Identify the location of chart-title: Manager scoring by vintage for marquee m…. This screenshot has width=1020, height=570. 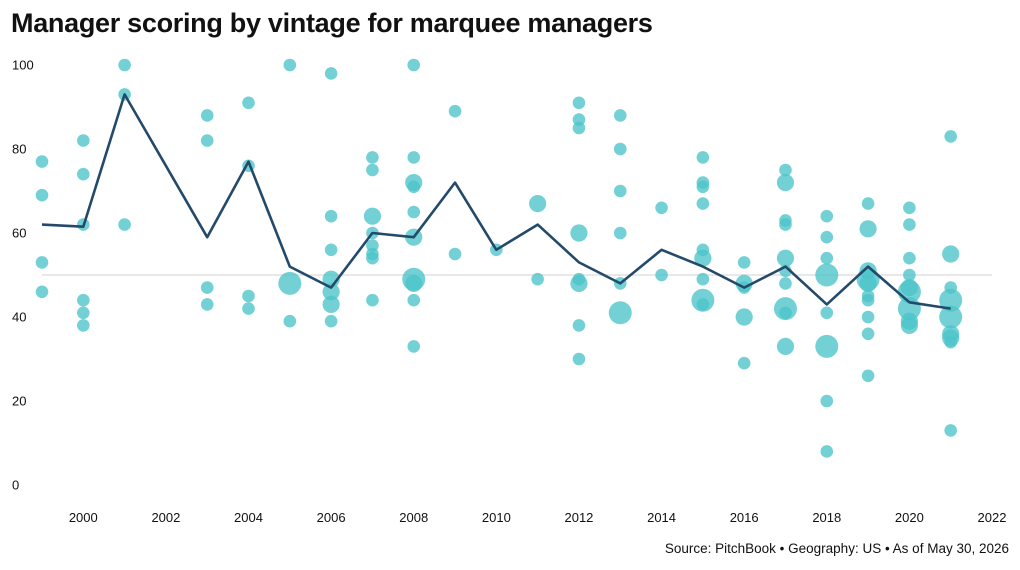
(332, 23).